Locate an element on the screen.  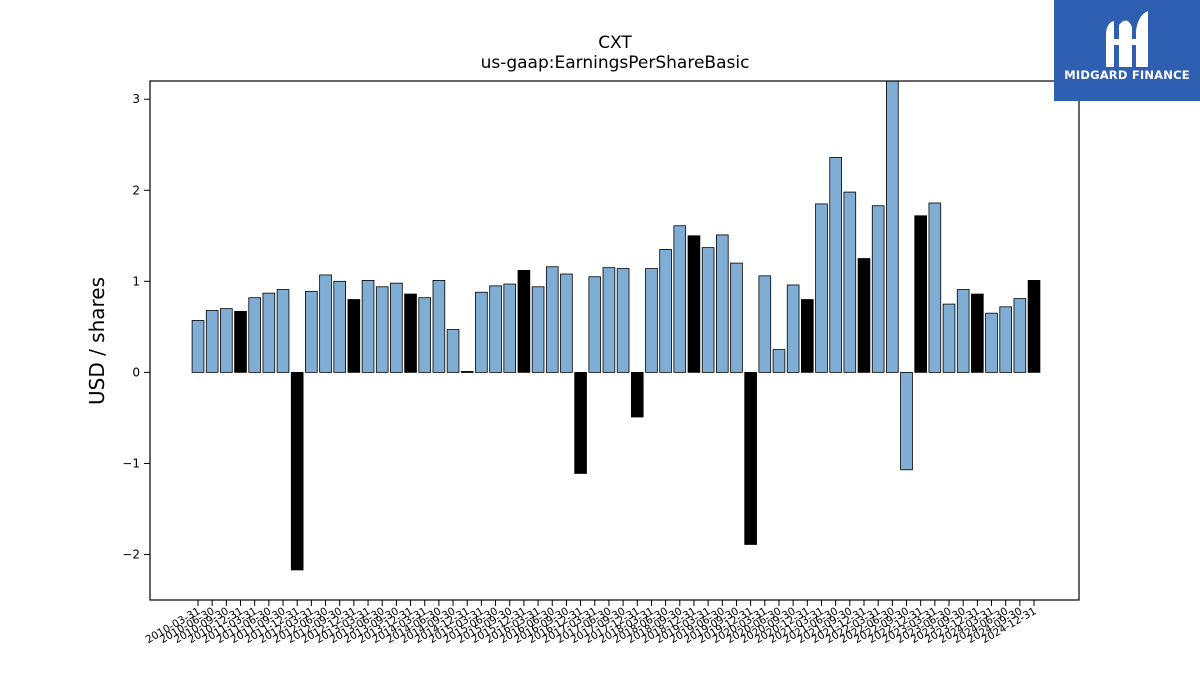
y-axis-label: USD / shares is located at coordinates (97, 341).